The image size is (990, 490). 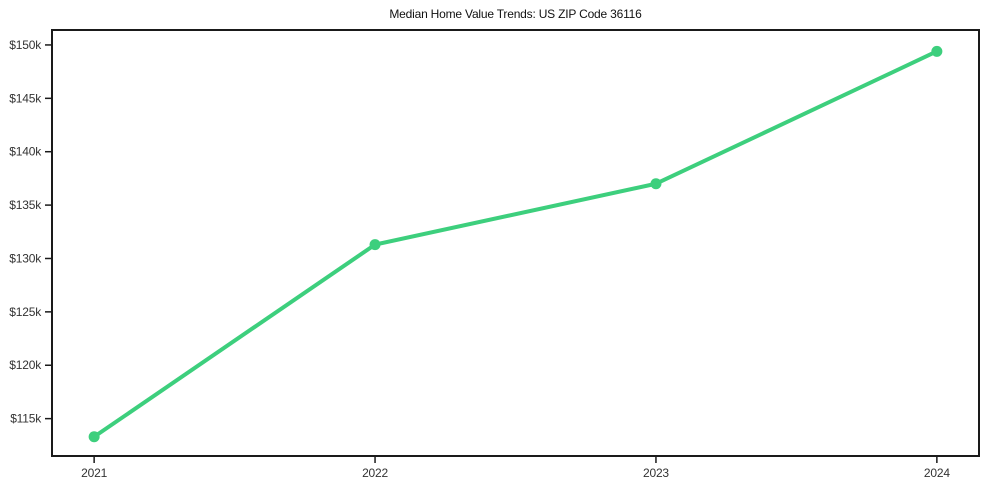 I want to click on y-tick-label: $145k, so click(x=25, y=98).